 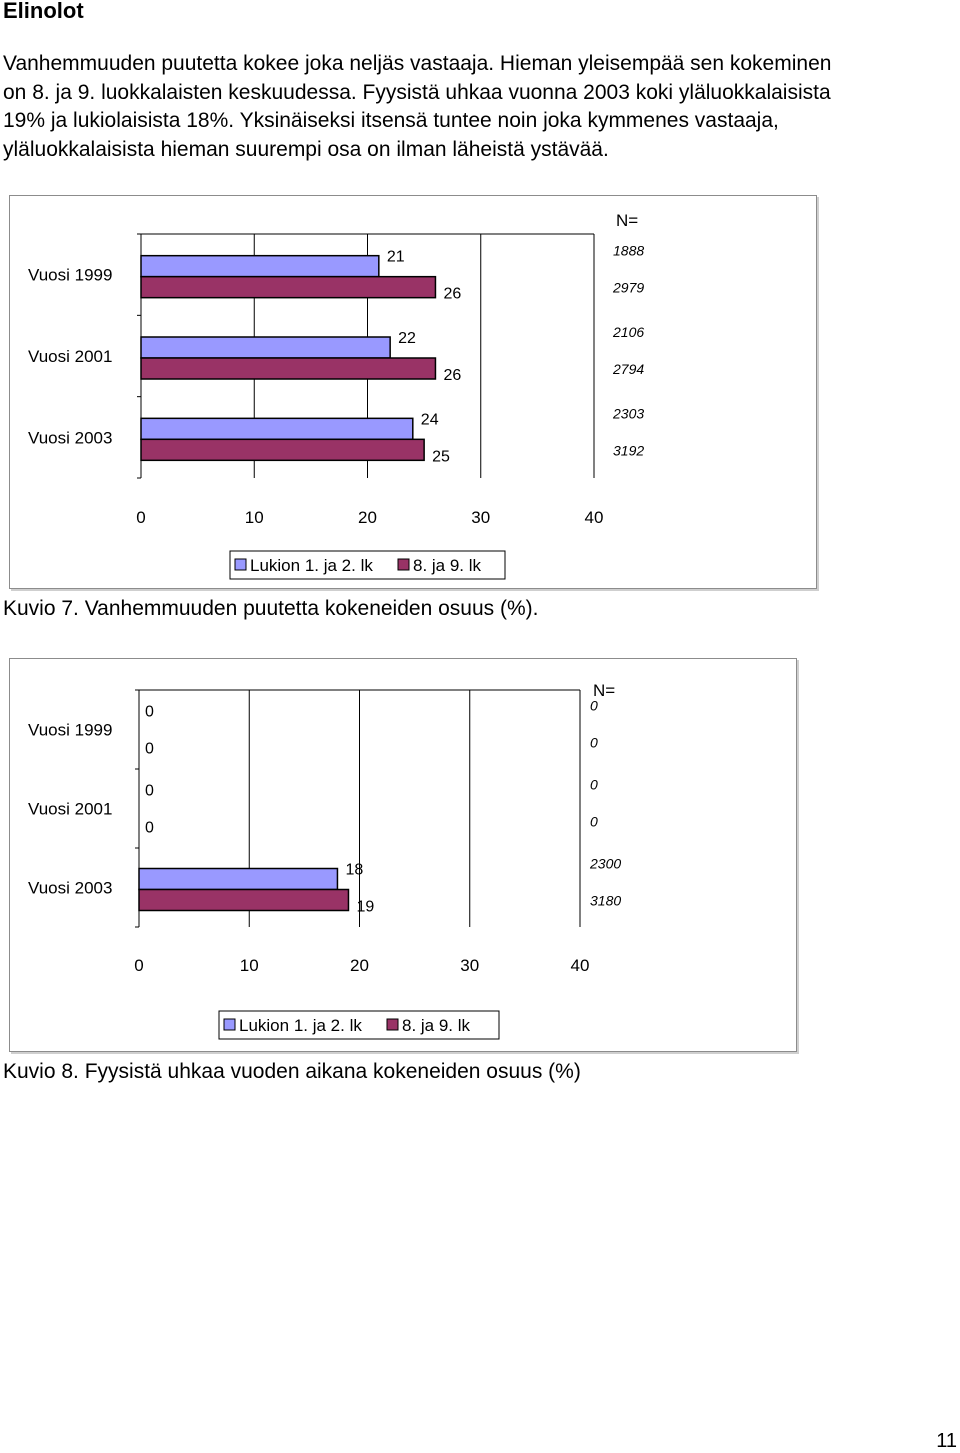 I want to click on bar-value-label: 25, so click(x=441, y=456).